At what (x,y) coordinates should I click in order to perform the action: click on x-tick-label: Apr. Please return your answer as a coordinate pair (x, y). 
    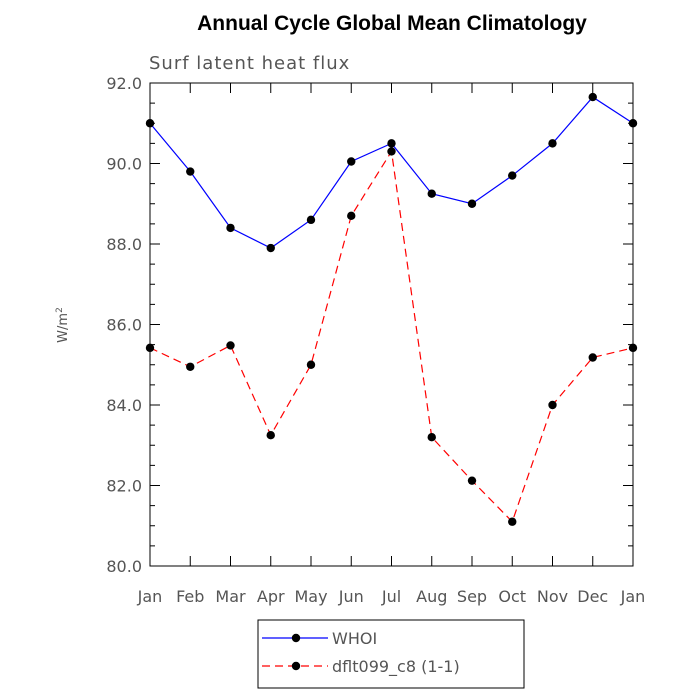
    Looking at the image, I should click on (271, 596).